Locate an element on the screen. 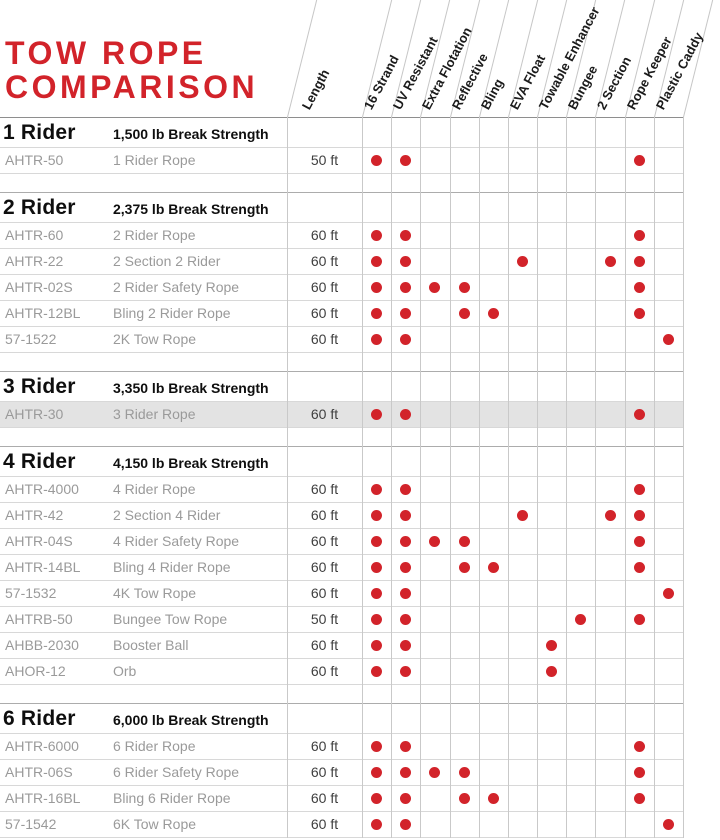  product-row-ahtr-14bl: AHTR-14BL Bling 4 Rider Rope 60 ft is located at coordinates (341, 568).